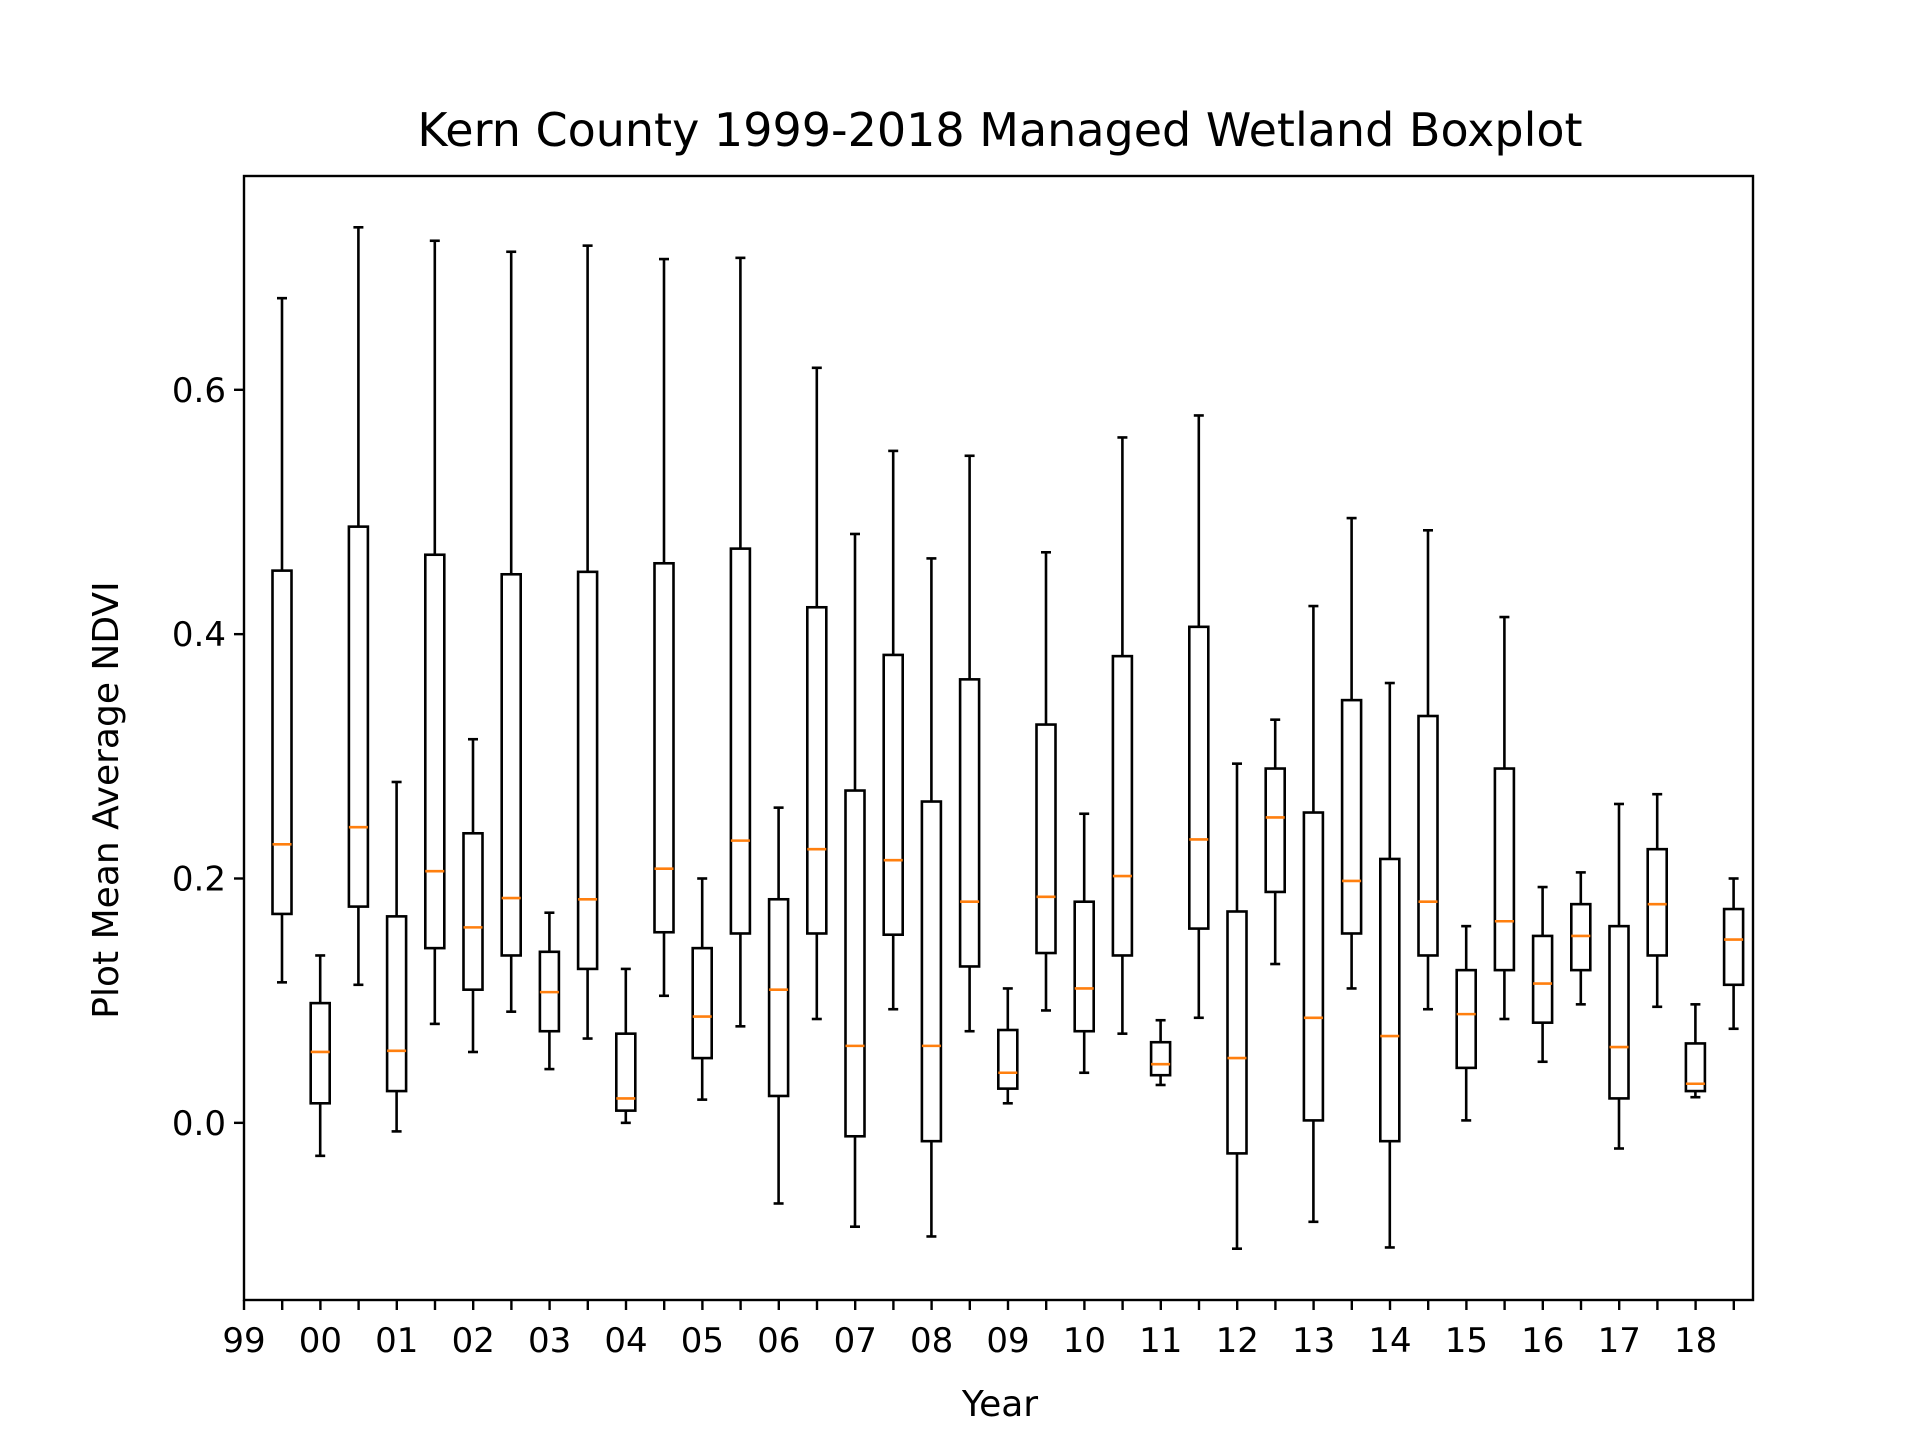 Image resolution: width=1920 pixels, height=1440 pixels. I want to click on x-tick-label: 03, so click(549, 1341).